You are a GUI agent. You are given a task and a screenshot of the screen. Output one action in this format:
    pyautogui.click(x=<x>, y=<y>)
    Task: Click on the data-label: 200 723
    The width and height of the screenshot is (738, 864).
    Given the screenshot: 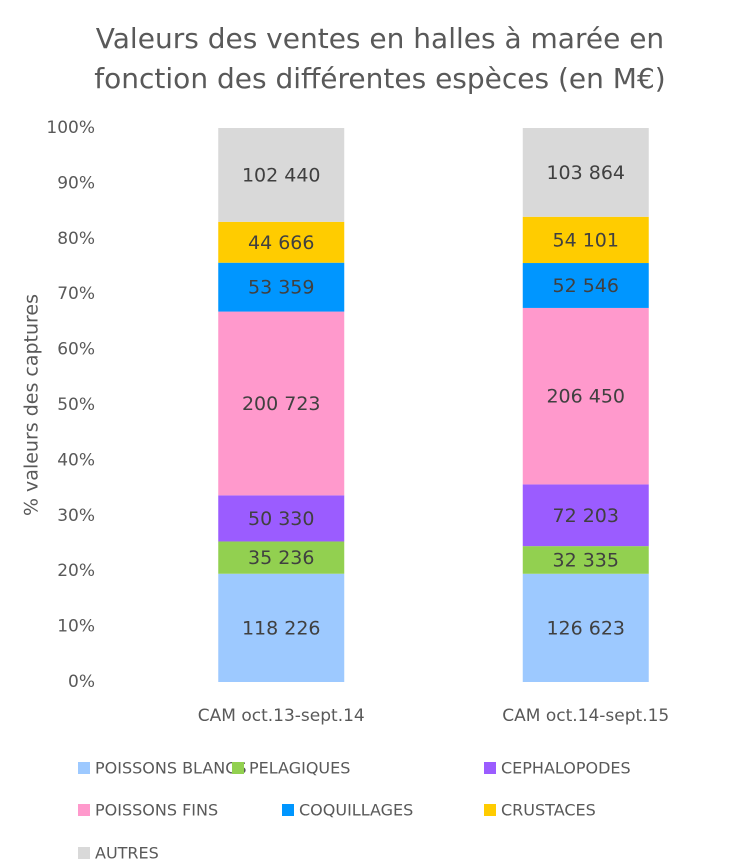 What is the action you would take?
    pyautogui.click(x=281, y=404)
    